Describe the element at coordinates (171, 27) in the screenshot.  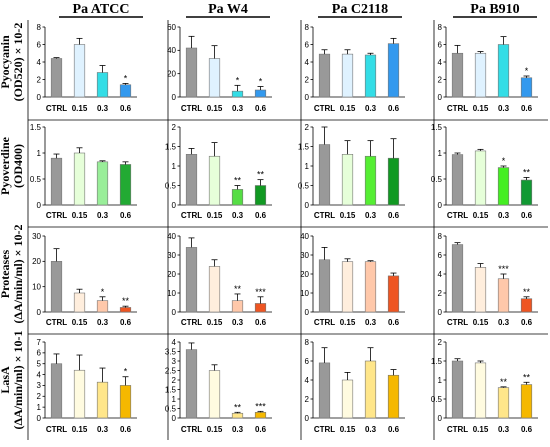
I see `y-tick-label: 60` at that location.